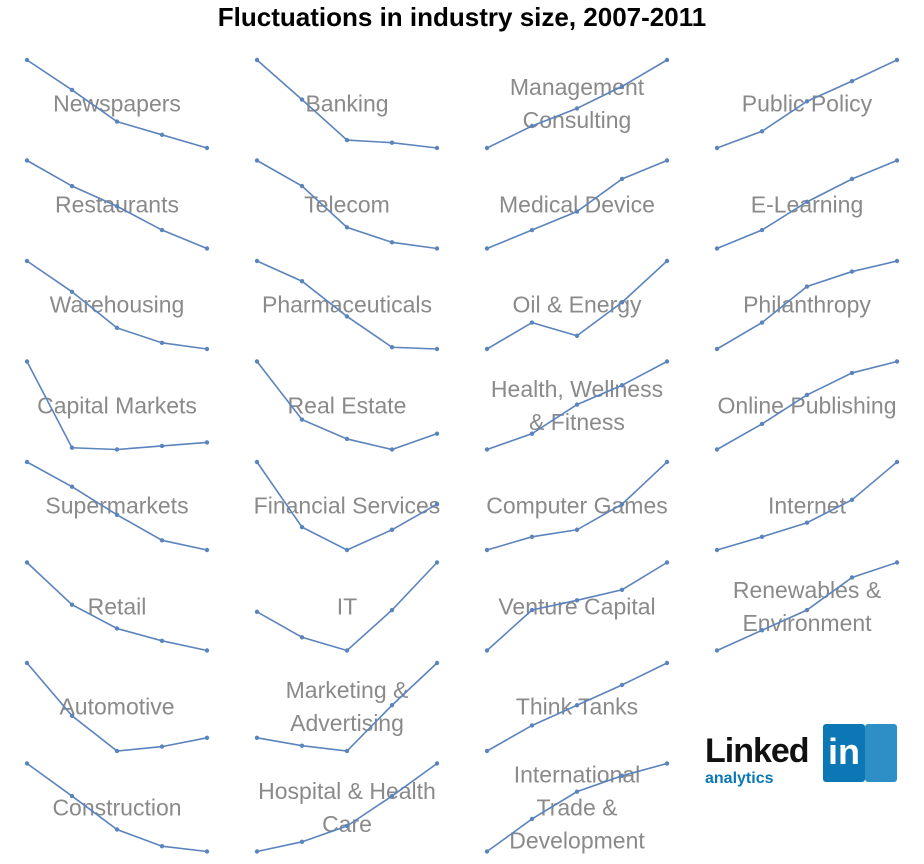 The image size is (924, 864). I want to click on panel-label: Health, Wellness & Fitness, so click(577, 405).